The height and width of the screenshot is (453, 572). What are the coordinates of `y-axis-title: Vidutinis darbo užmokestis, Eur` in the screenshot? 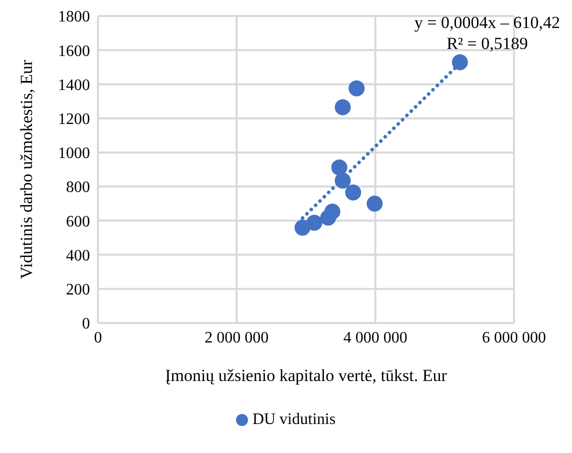 It's located at (26, 170).